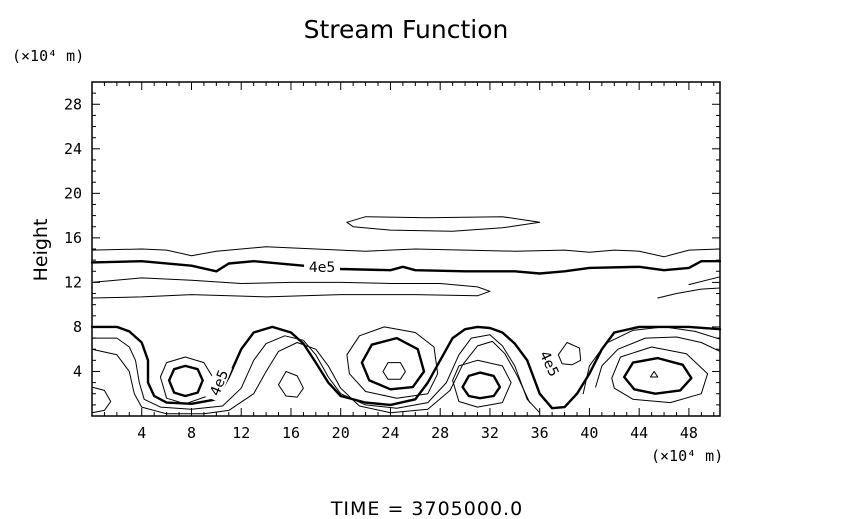  I want to click on contour-bold-13.5, so click(406, 267).